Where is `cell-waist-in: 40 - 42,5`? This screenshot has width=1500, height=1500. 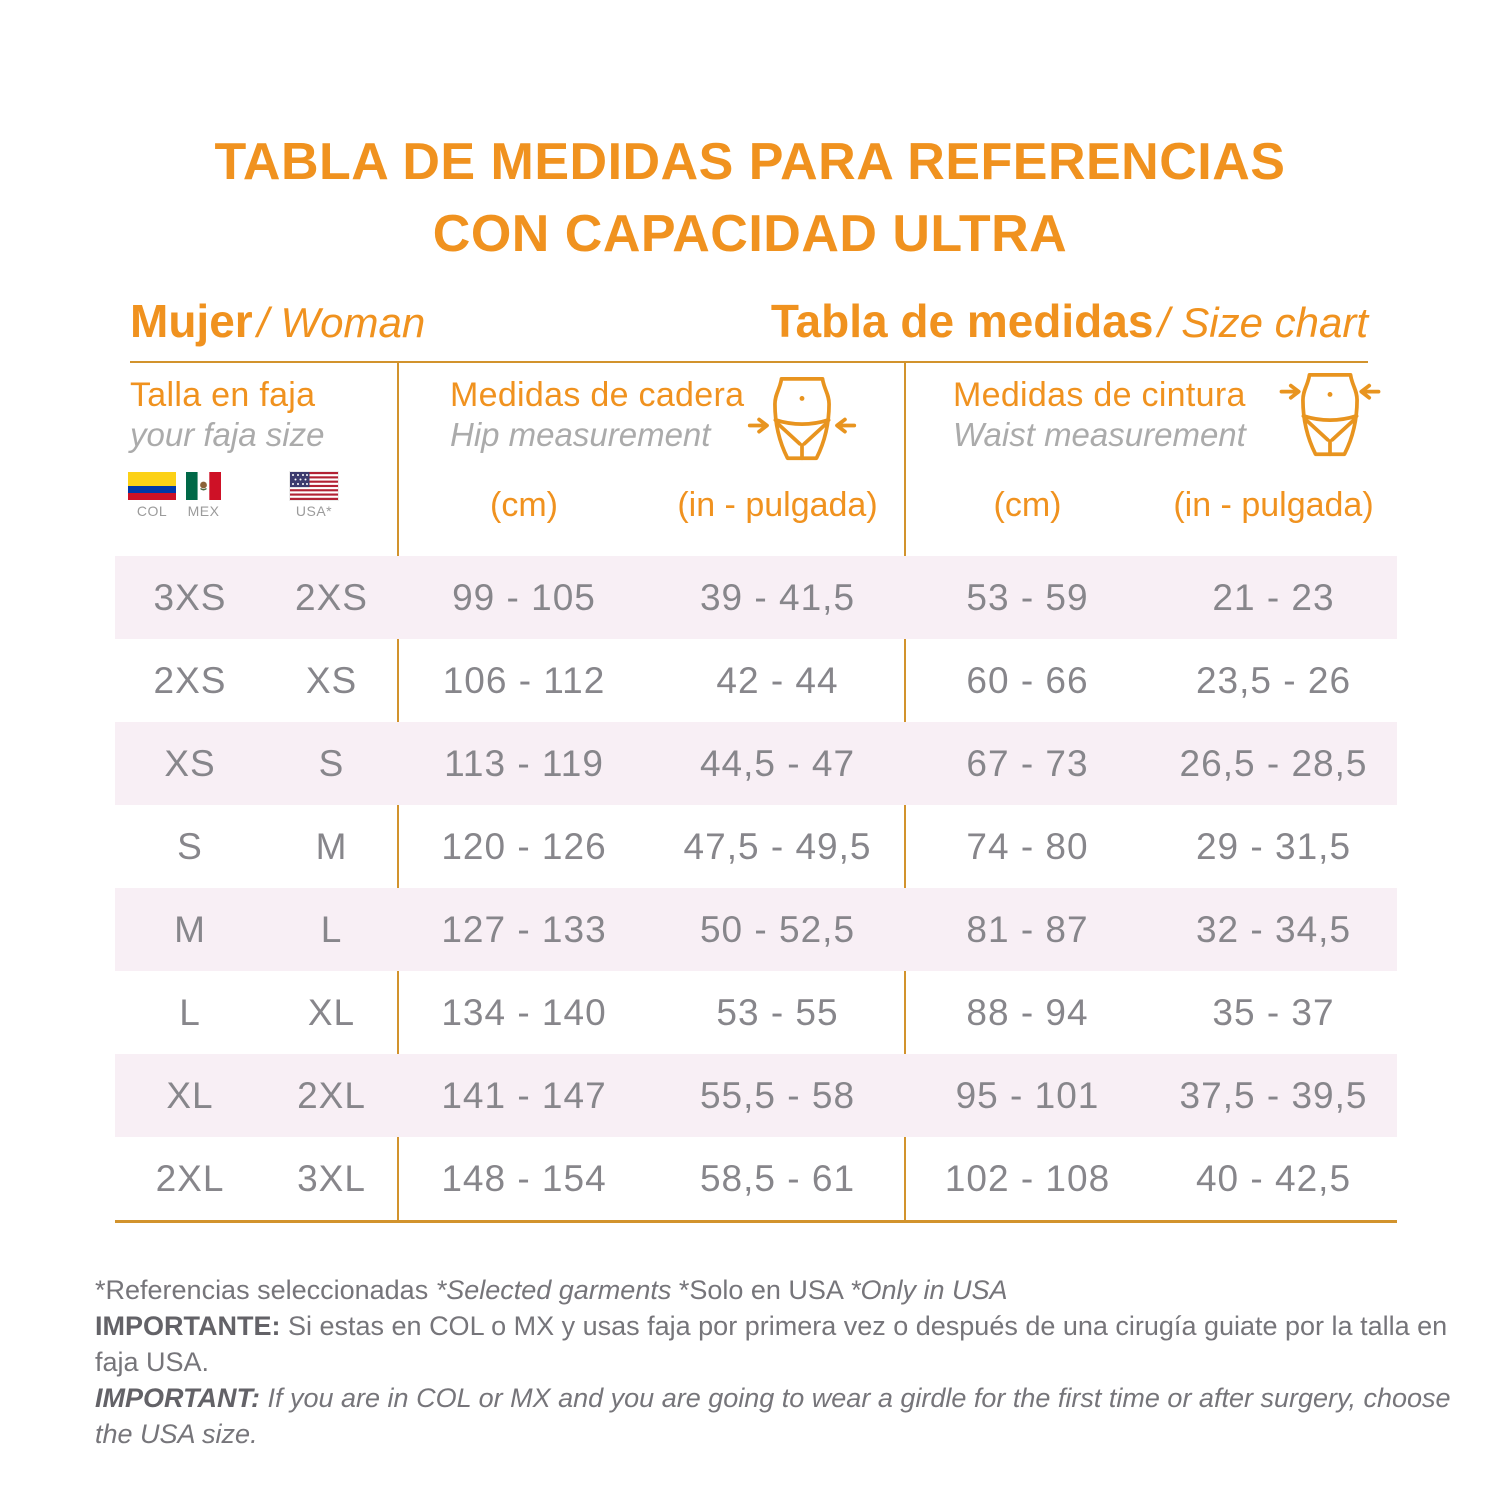 cell-waist-in: 40 - 42,5 is located at coordinates (1273, 1178).